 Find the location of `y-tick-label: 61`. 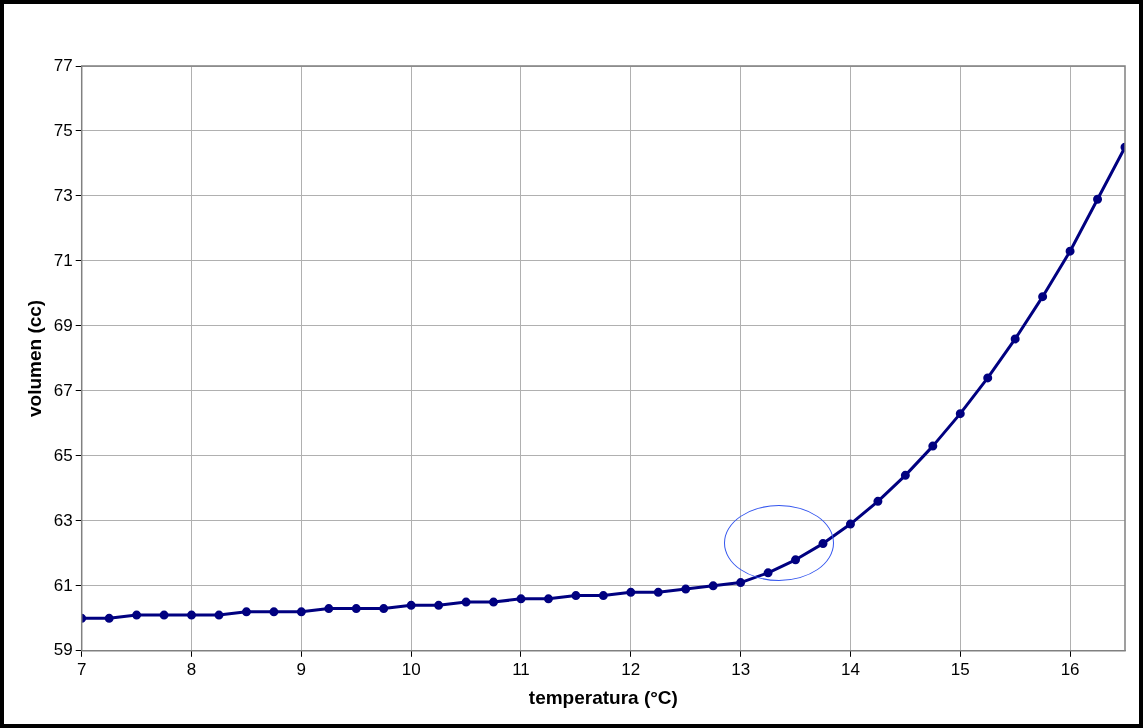

y-tick-label: 61 is located at coordinates (63, 585).